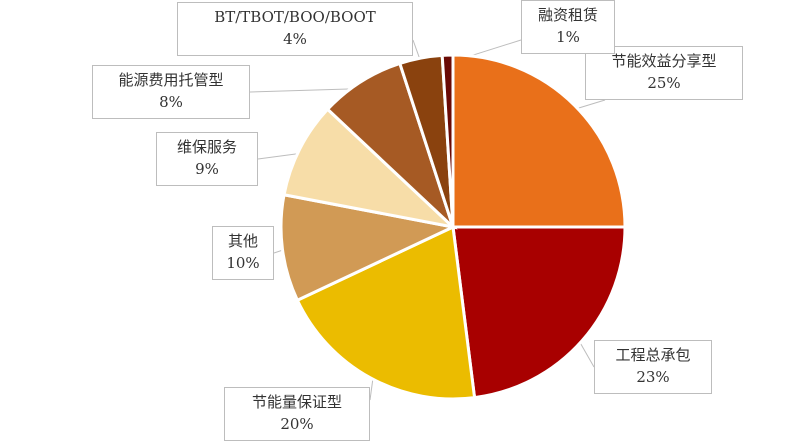  What do you see at coordinates (297, 414) in the screenshot?
I see `data-label-2: 节能量保证型 20%` at bounding box center [297, 414].